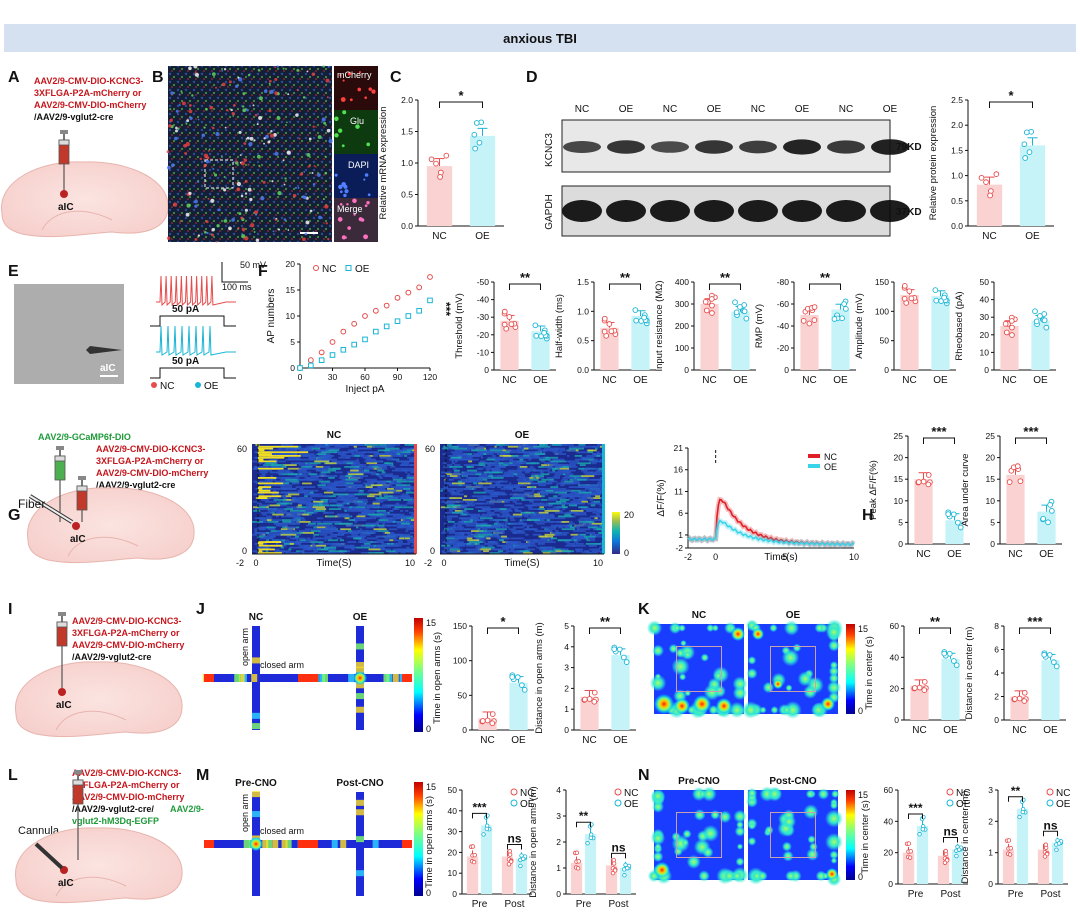  What do you see at coordinates (733, 170) in the screenshot?
I see `panel-d-blots: NC OE NC OE NC OE NC OE KCNC3 GAPDH 79KD 37KD` at bounding box center [733, 170].